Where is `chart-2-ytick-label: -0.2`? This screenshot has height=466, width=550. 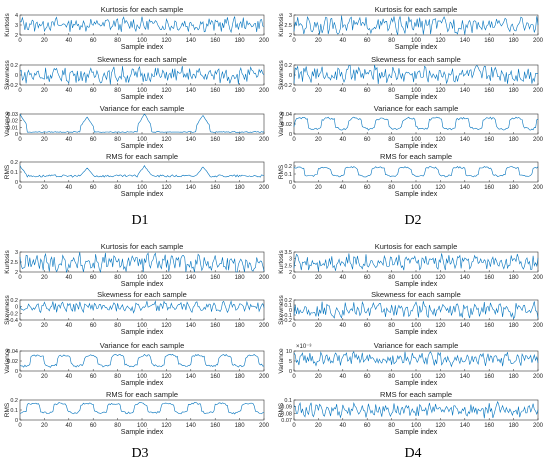 chart-2-ytick-label: -0.2 is located at coordinates (13, 86).